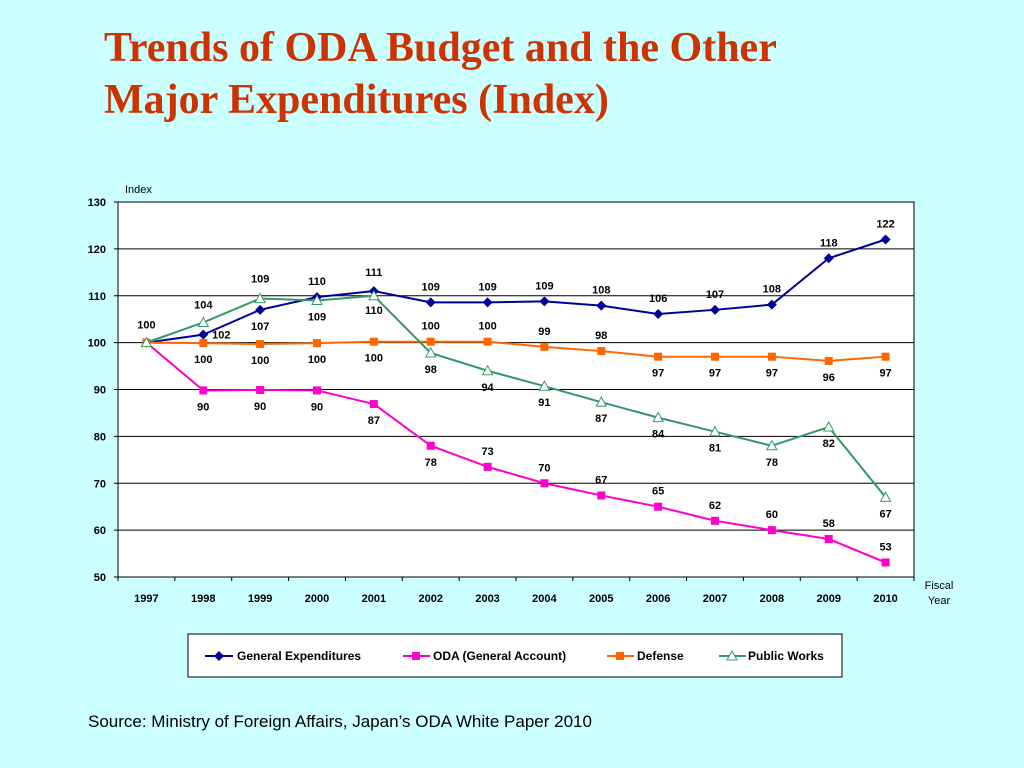 This screenshot has height=768, width=1024. I want to click on legend-label-general-expenditures: General Expenditures, so click(299, 656).